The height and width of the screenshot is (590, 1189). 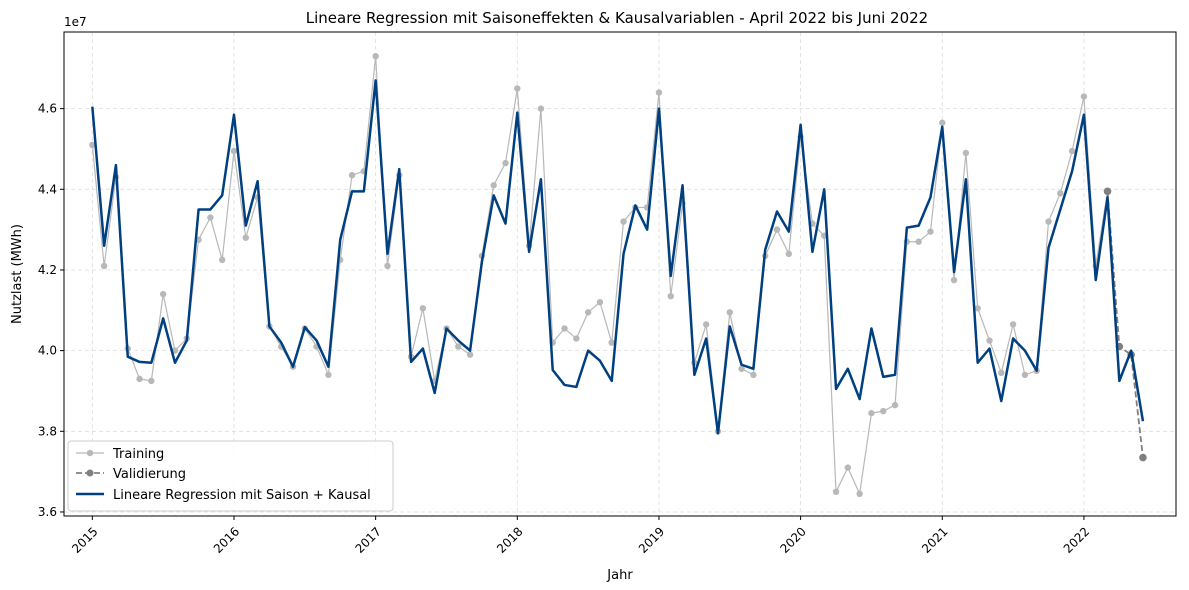 I want to click on legend-label-regression: Lineare Regression mit Saison + Kausal, so click(x=242, y=495).